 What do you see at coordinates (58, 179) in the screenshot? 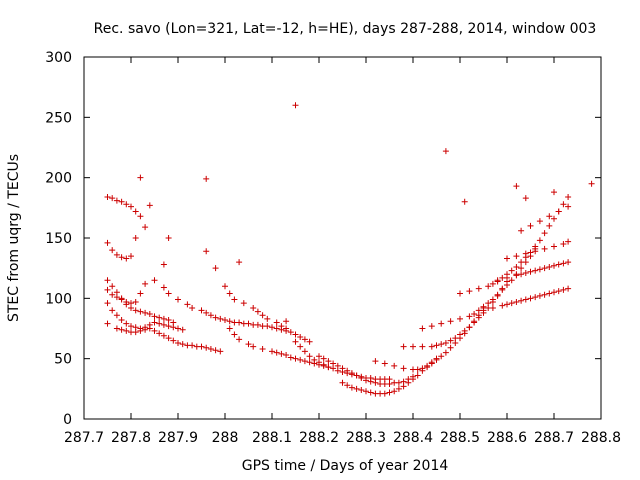
I see `y-tick-label: 200` at bounding box center [58, 179].